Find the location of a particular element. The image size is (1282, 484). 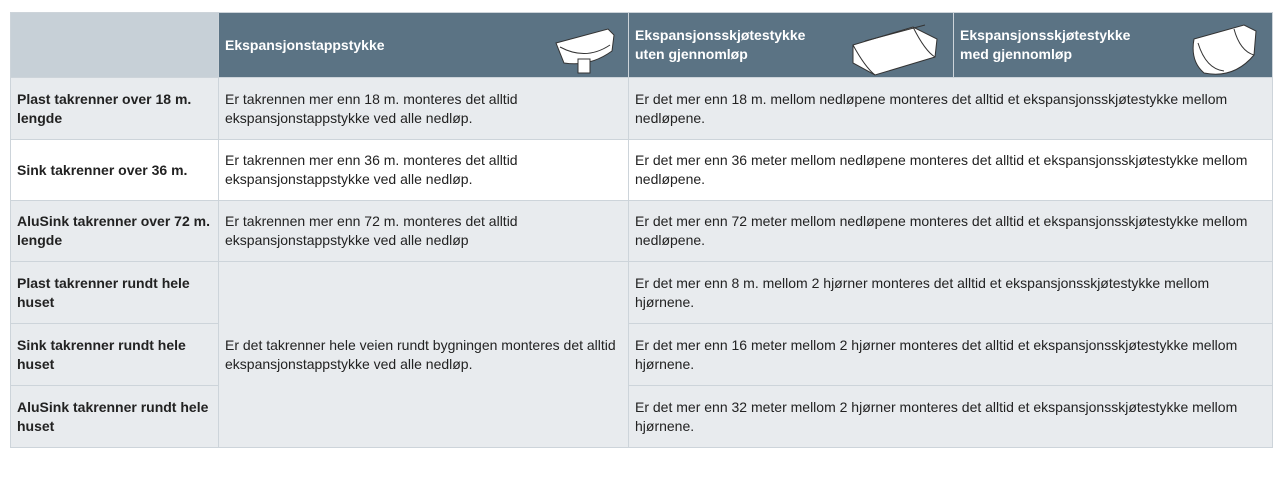

header-text: Ekspansjonsskjøtestykke med gjennomløp is located at coordinates (1045, 44).